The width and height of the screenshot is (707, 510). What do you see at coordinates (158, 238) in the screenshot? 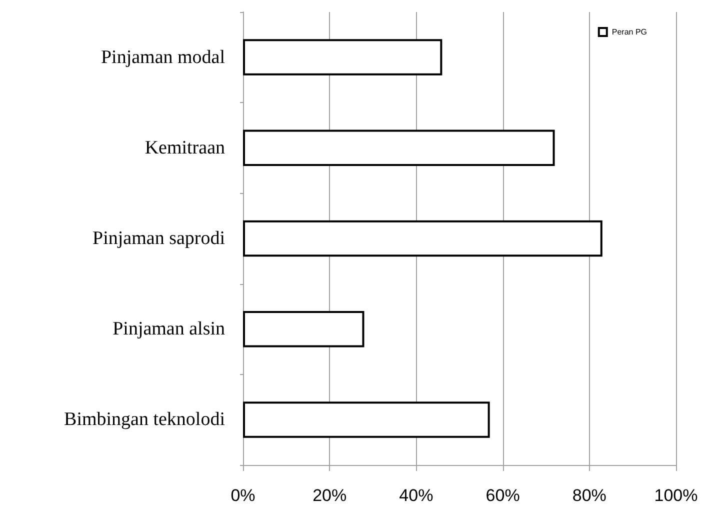
I see `y-tick-label: Pinjaman saprodi` at bounding box center [158, 238].